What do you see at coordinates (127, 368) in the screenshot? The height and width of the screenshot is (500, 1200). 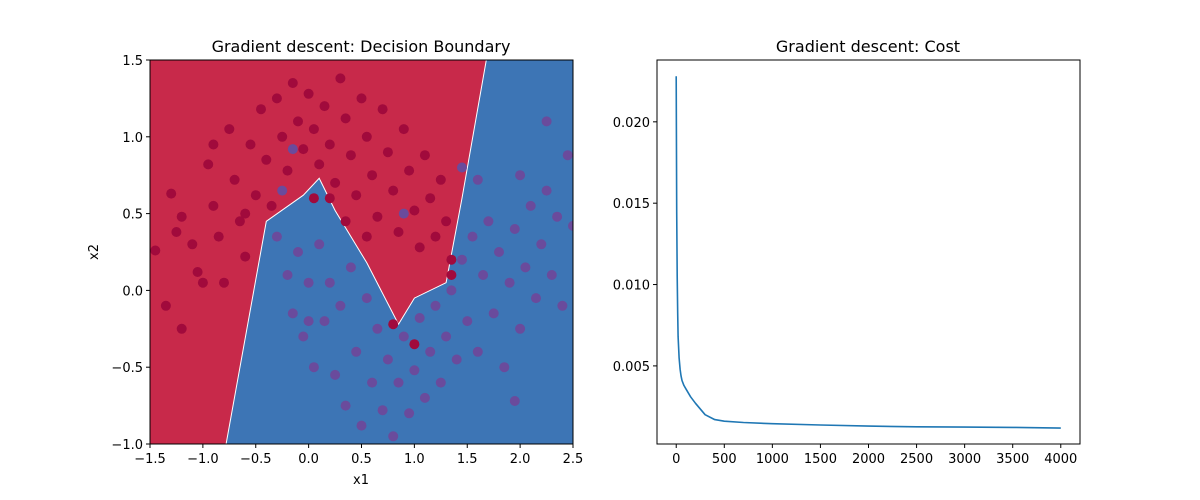 I see `y-tick-label: −0.5` at bounding box center [127, 368].